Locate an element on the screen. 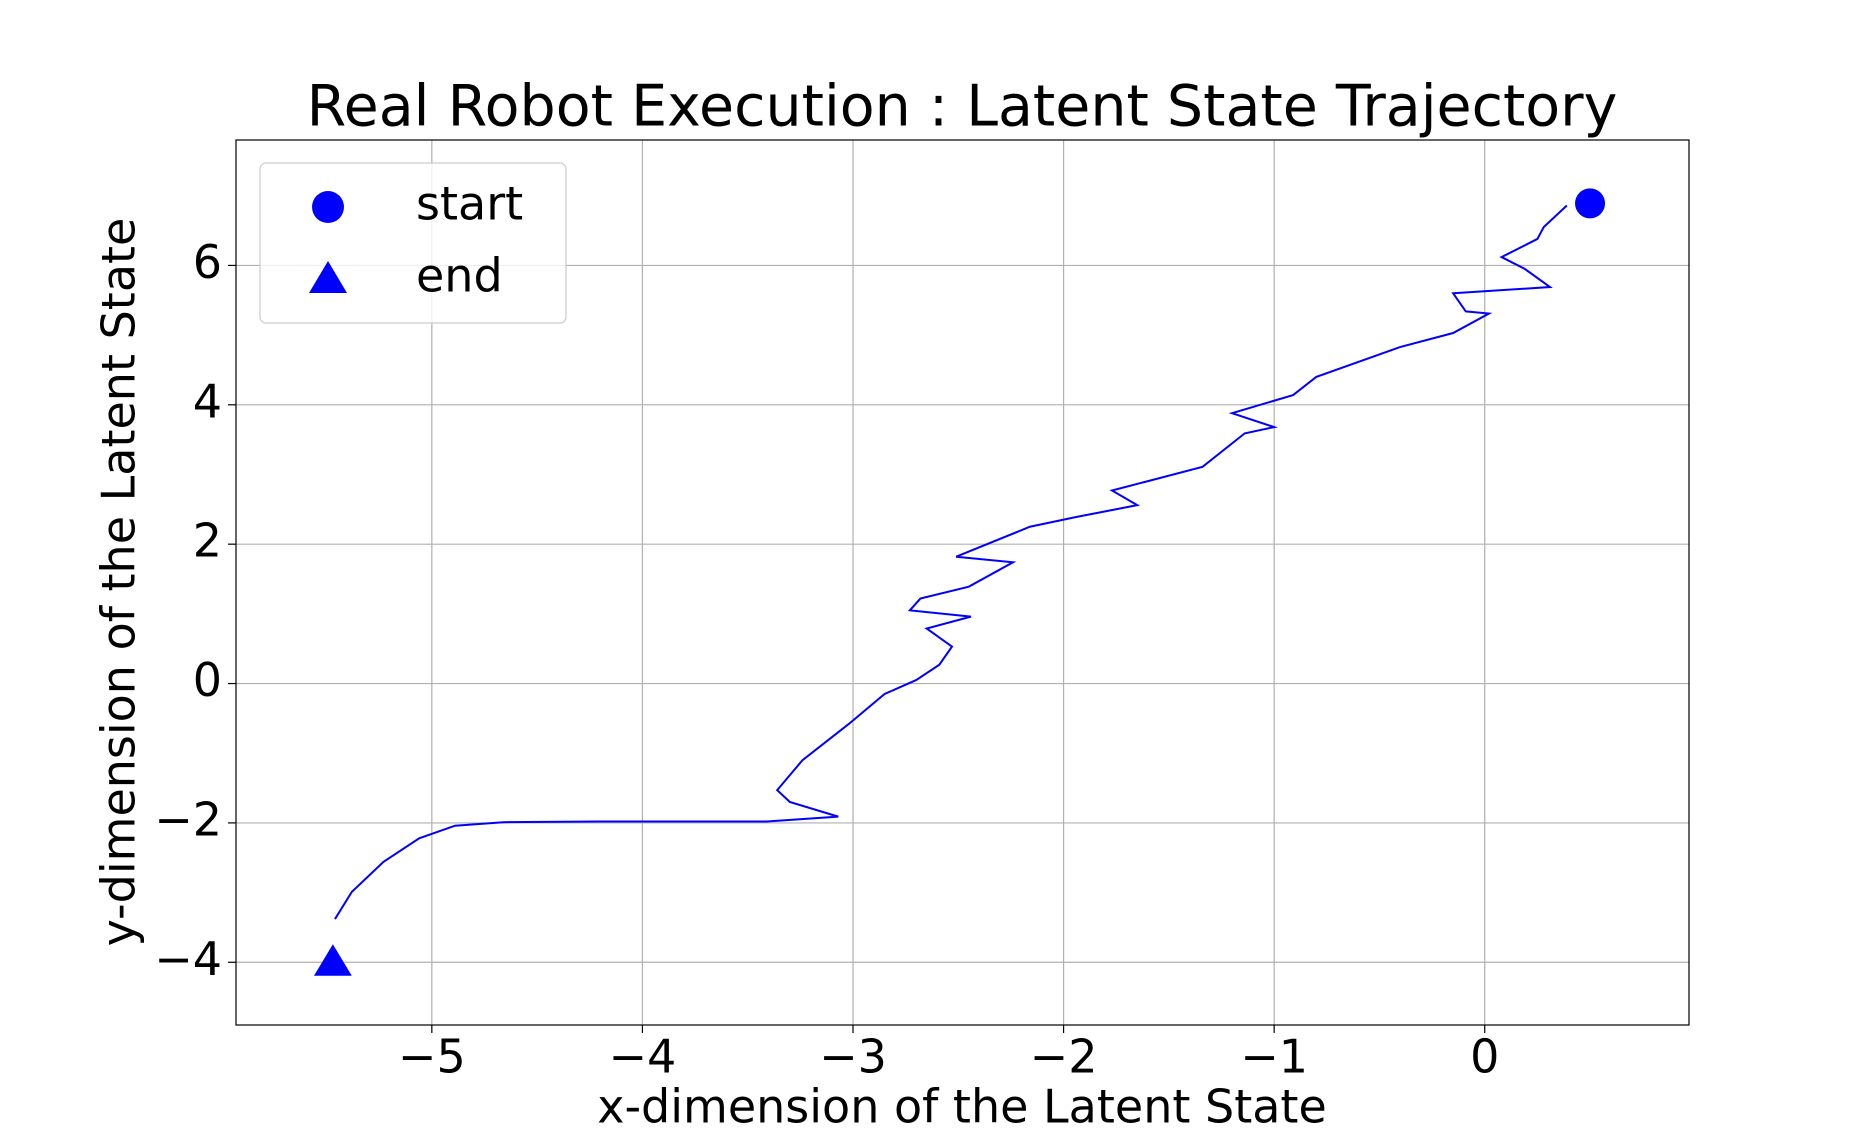 The image size is (1855, 1138). x-axis-label: x-dimension of the Latent State is located at coordinates (962, 1107).